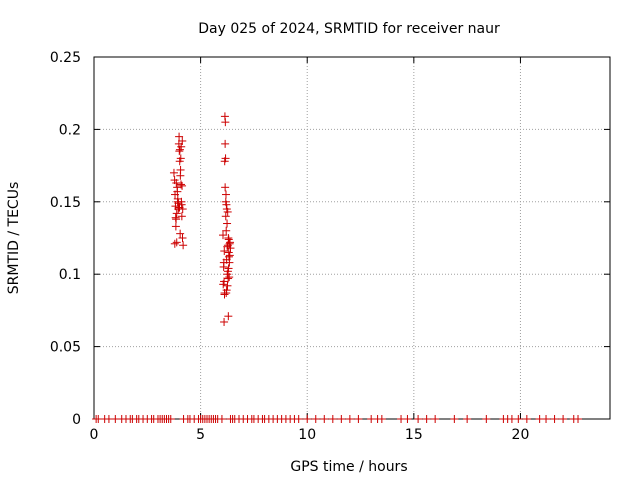  I want to click on y-tick-label: 0.2, so click(70, 130).